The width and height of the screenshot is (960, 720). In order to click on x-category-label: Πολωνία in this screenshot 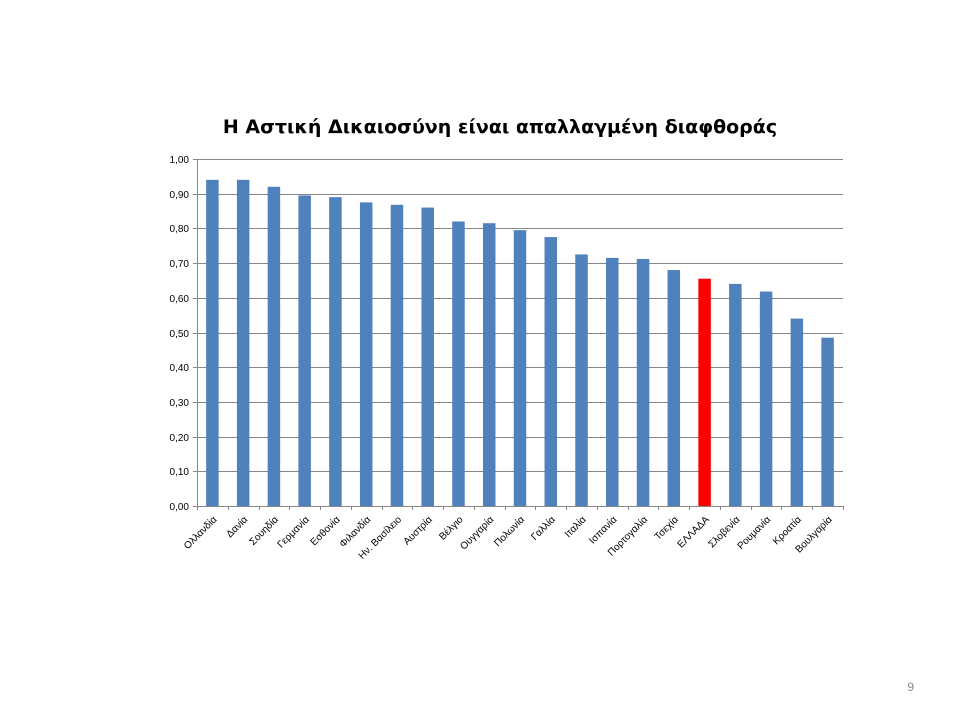, I will do `click(510, 531)`.